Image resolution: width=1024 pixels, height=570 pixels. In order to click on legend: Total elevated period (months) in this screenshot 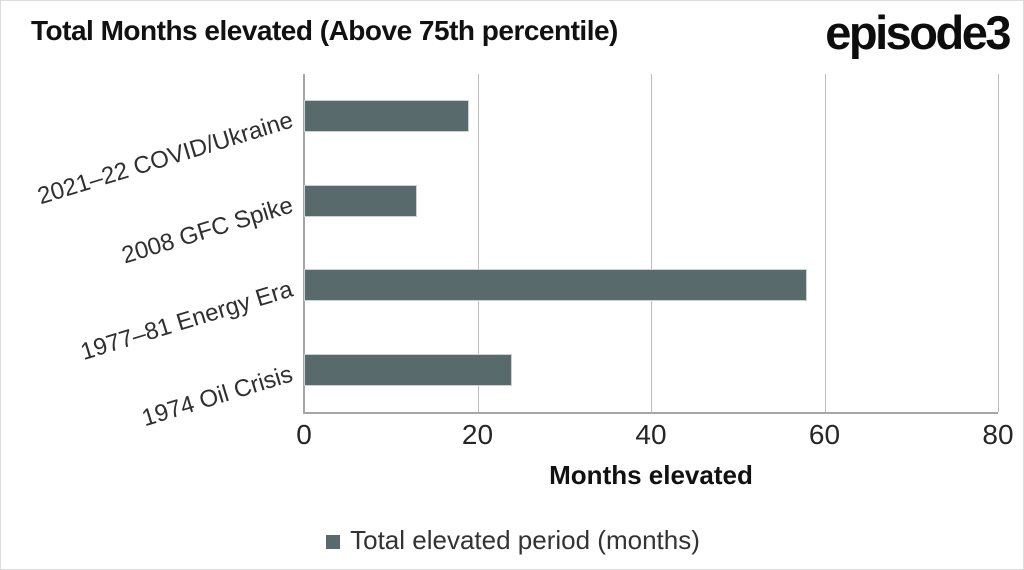, I will do `click(512, 540)`.